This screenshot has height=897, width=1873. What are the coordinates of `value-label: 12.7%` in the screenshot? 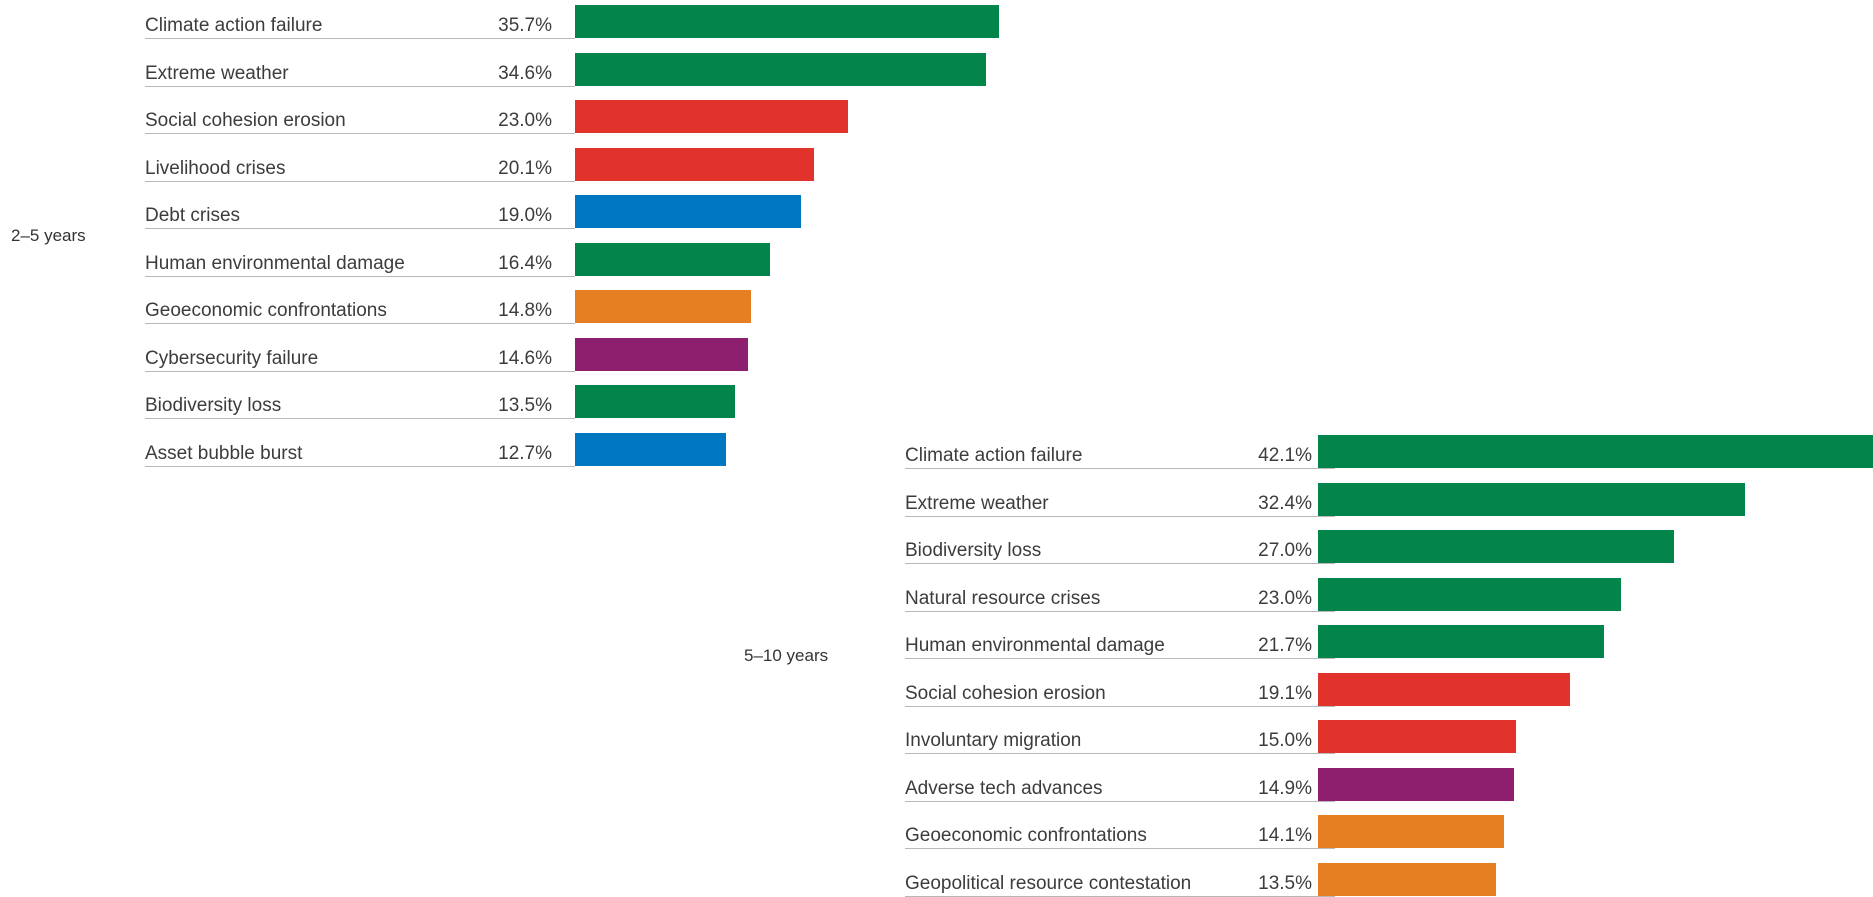 It's located at (525, 453).